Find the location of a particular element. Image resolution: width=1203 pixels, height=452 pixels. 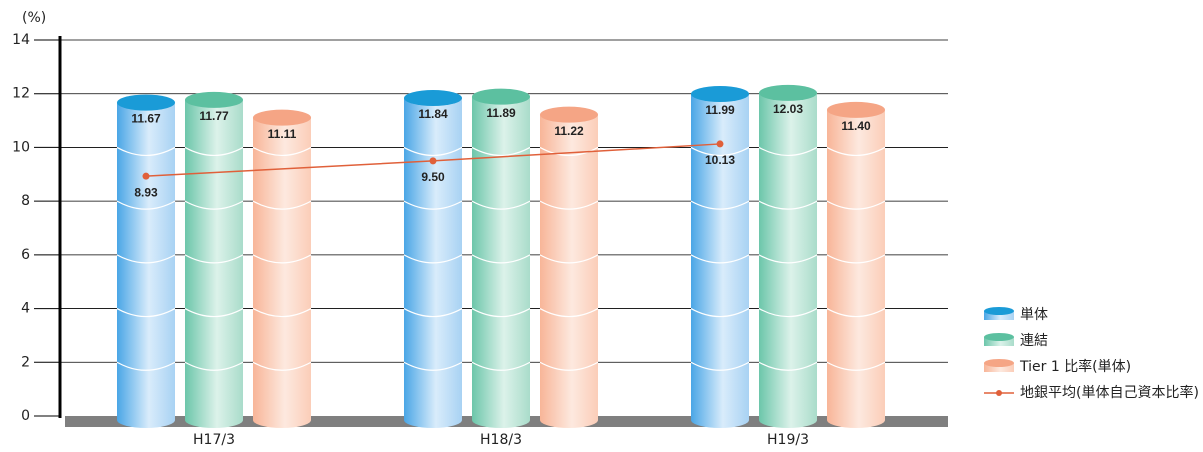

y-tick-label: 10 is located at coordinates (21, 147).